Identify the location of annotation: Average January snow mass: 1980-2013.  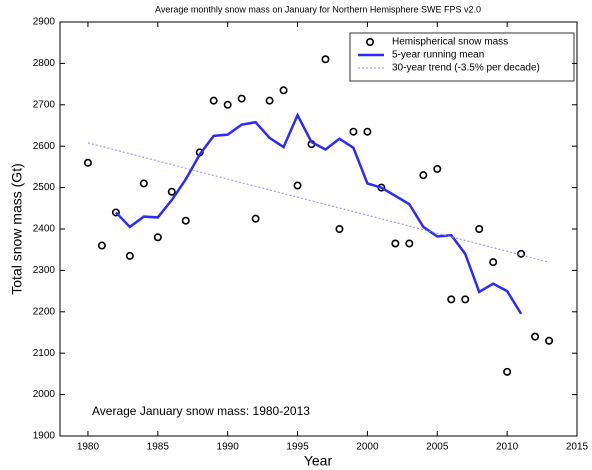
(201, 411).